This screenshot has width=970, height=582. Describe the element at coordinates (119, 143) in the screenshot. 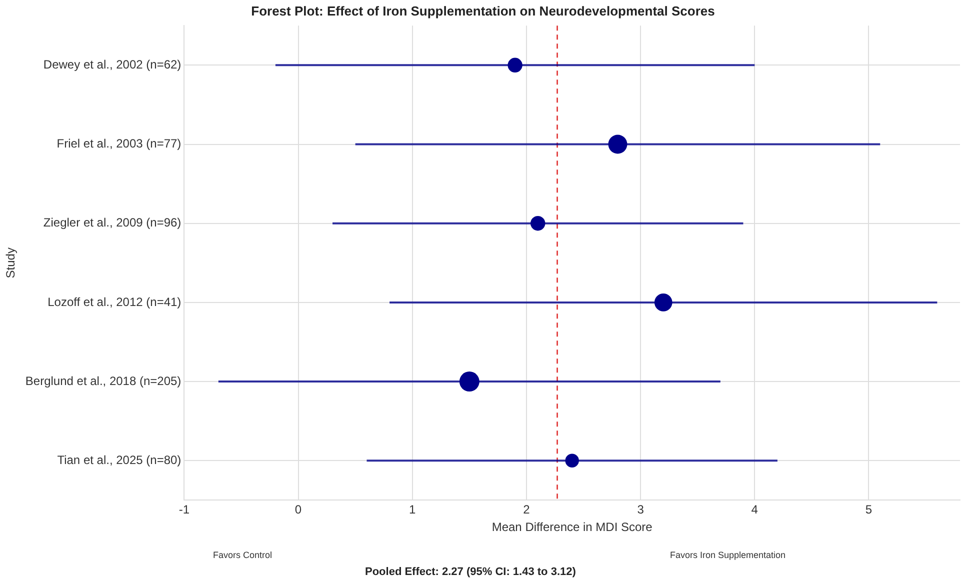

I see `y-tick-label: Friel et al., 2003 (n=77)` at that location.